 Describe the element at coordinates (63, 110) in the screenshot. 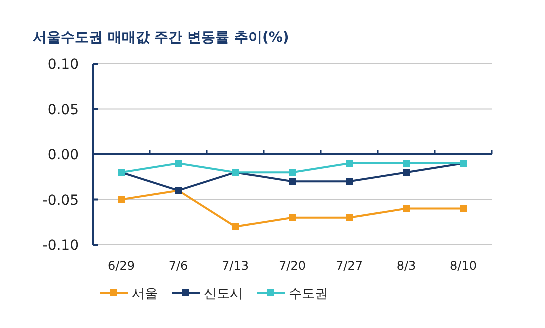

I see `y-tick-label: 0.05` at that location.